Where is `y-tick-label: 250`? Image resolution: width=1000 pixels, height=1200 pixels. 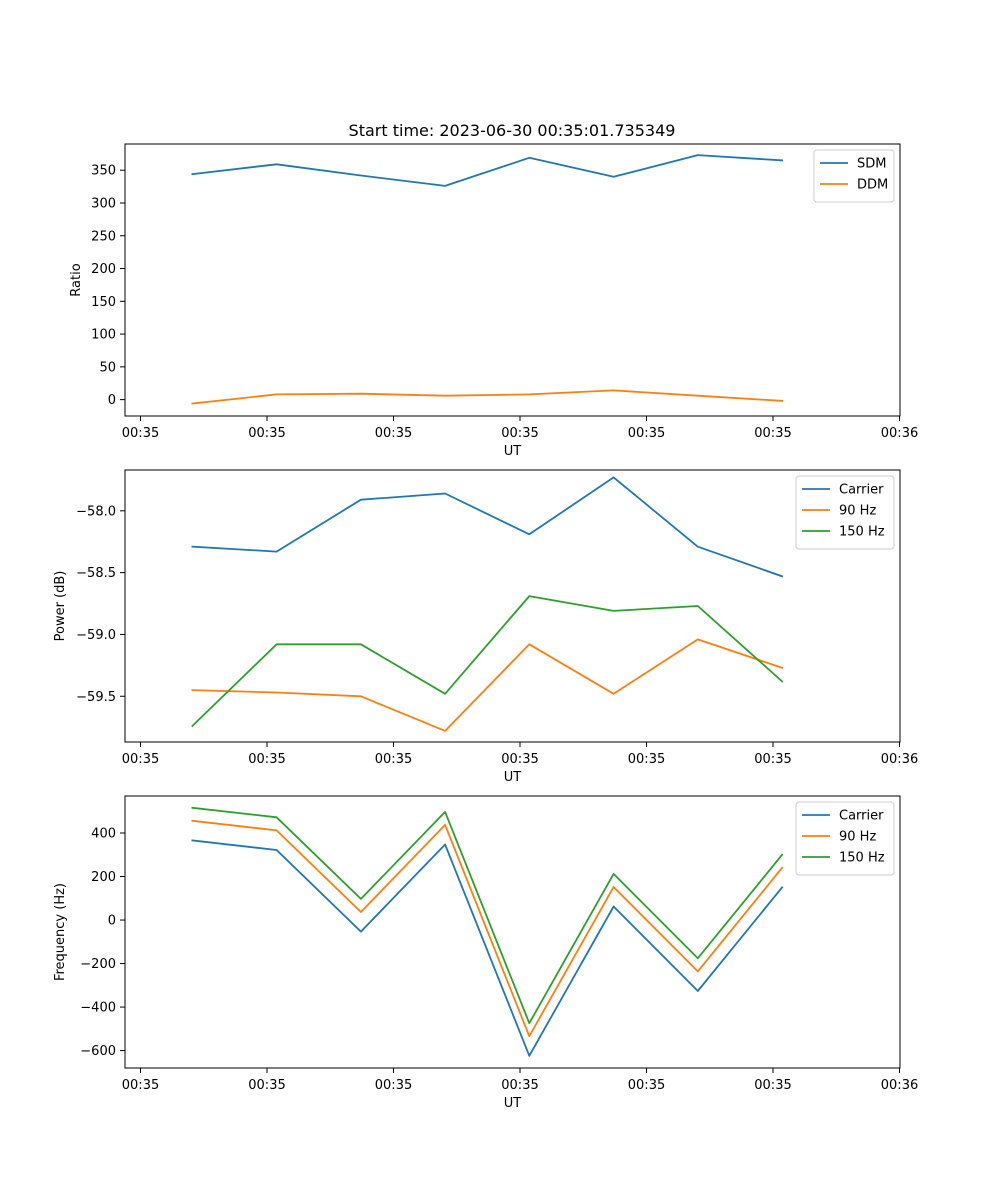
y-tick-label: 250 is located at coordinates (103, 236).